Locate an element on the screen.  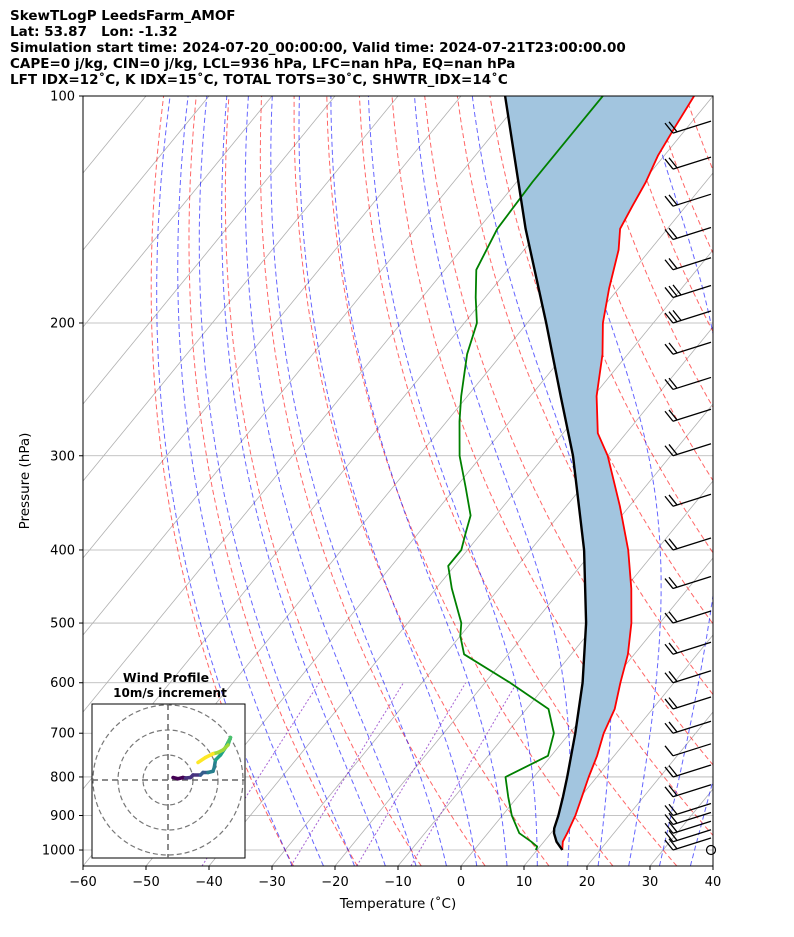
y-tick-label: 100 is located at coordinates (62, 97).